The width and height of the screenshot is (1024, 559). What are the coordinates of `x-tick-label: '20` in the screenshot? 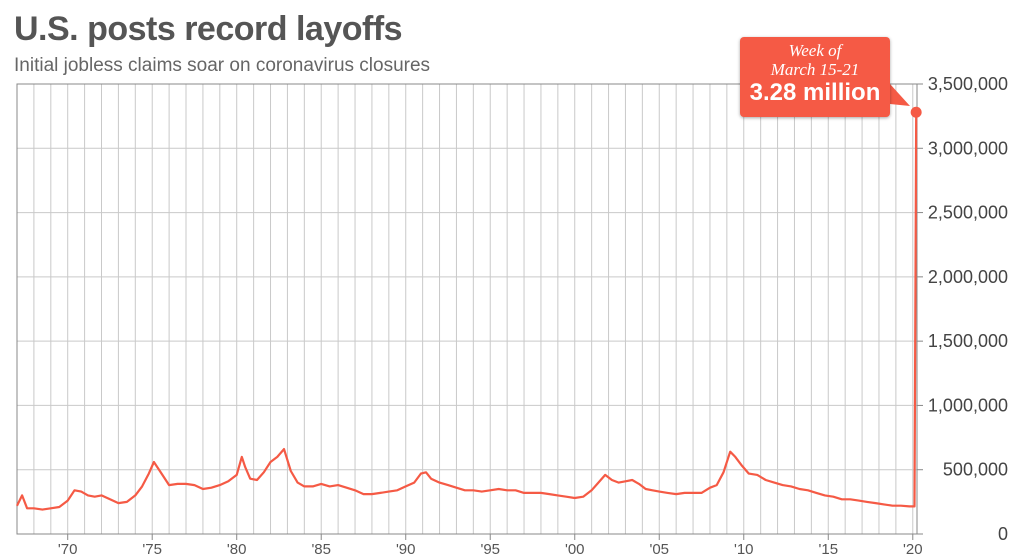 It's located at (913, 549).